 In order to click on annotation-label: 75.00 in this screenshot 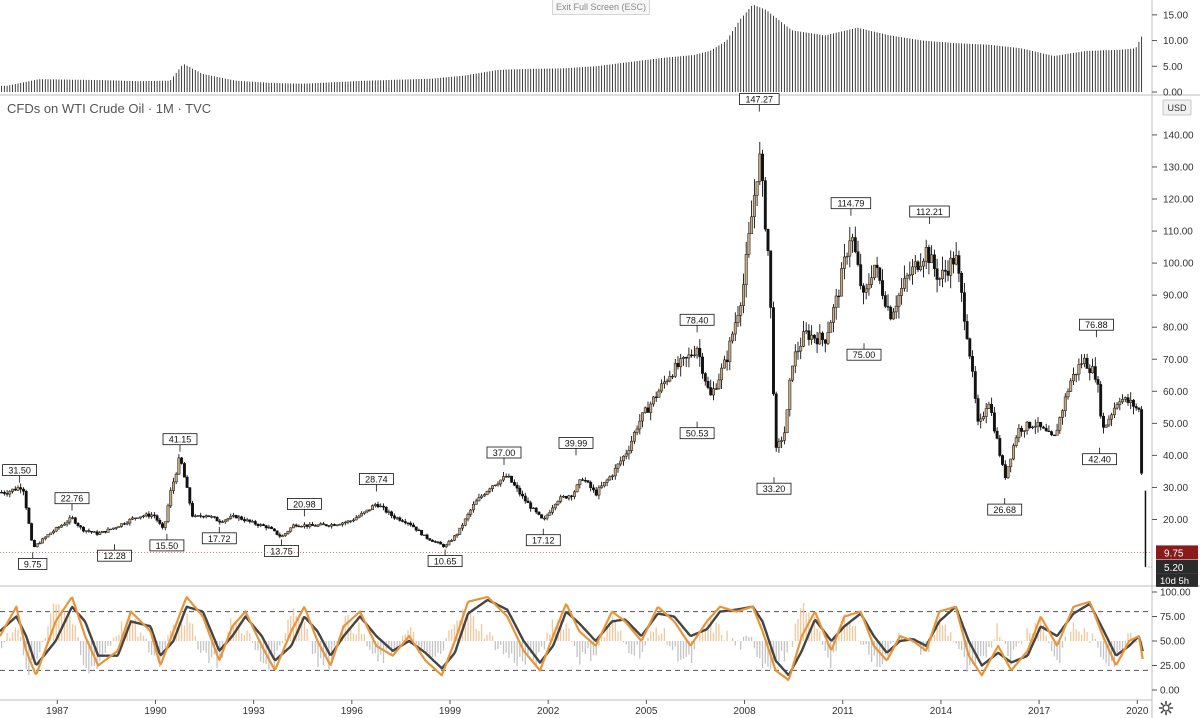, I will do `click(864, 355)`.